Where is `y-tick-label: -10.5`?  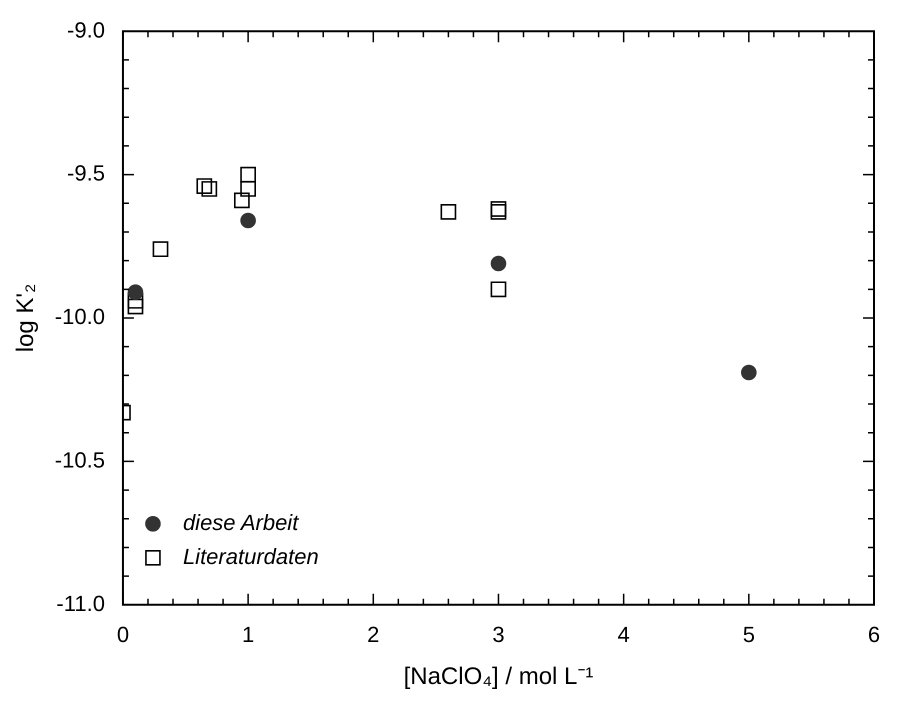 y-tick-label: -10.5 is located at coordinates (79, 459).